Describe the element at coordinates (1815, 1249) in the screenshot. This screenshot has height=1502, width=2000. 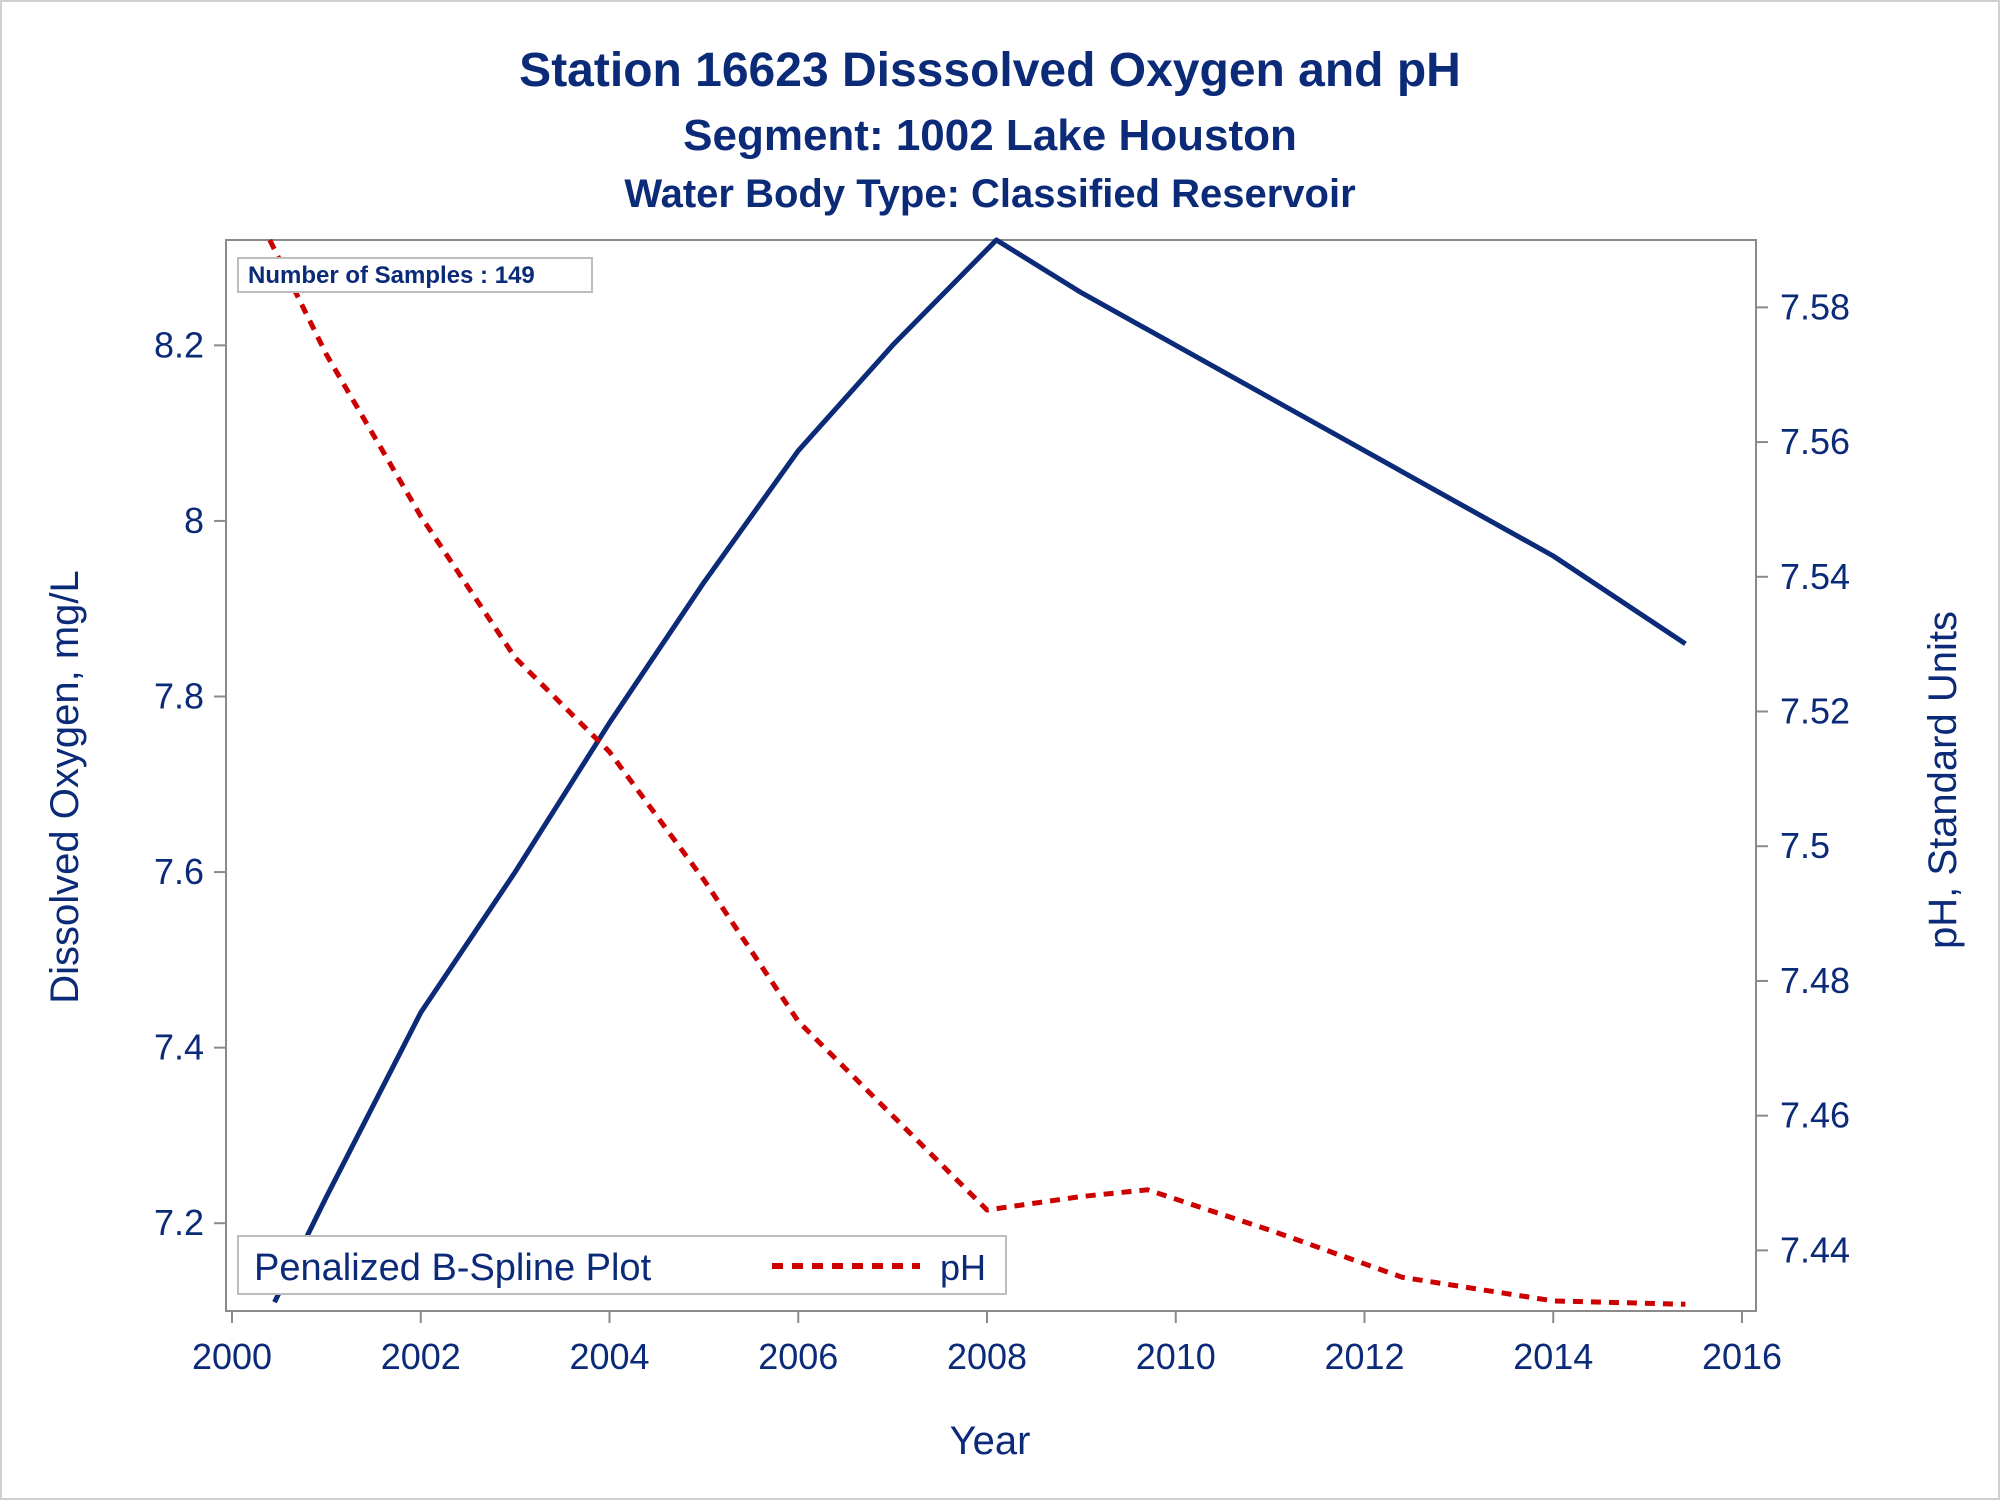
I see `y-right-tick-label: 7.44` at that location.